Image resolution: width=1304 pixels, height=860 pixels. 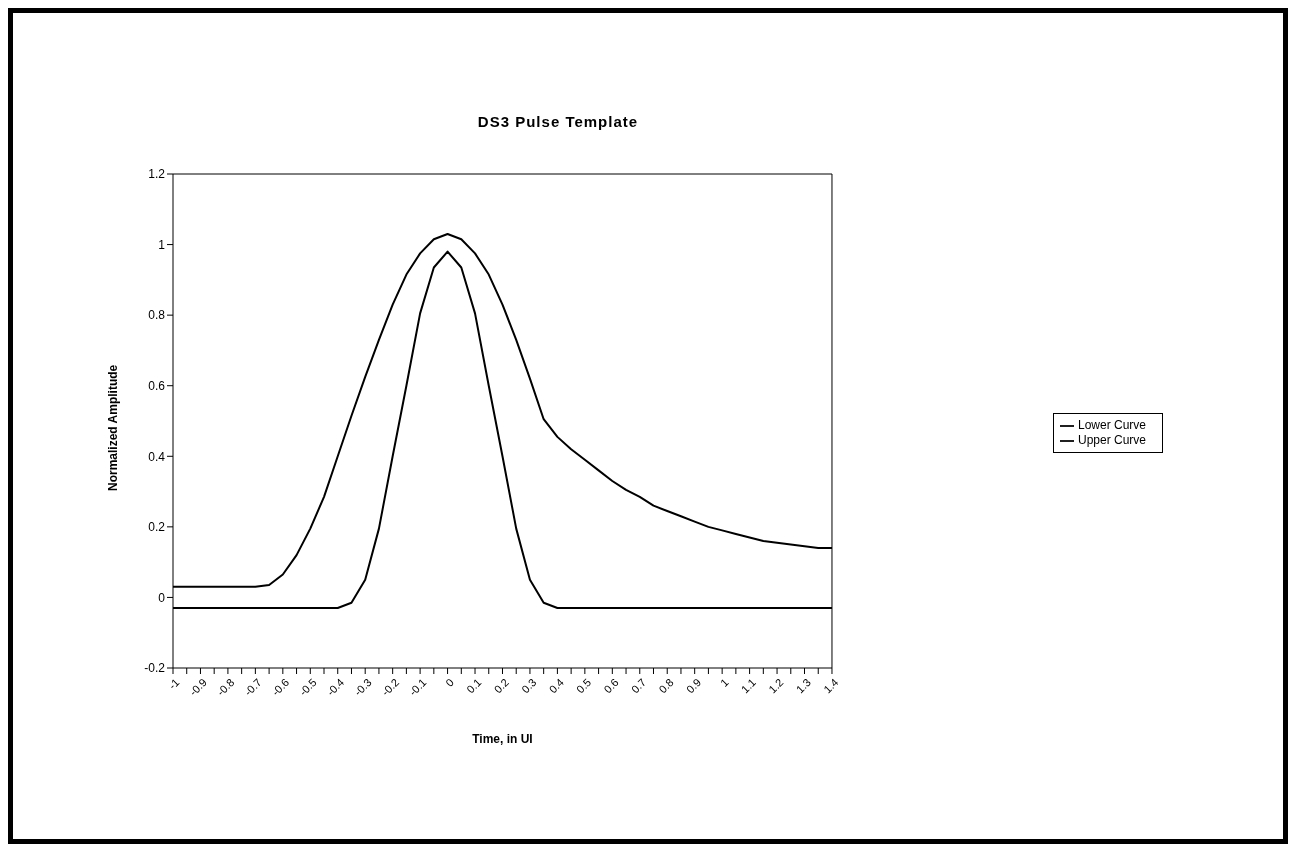 What do you see at coordinates (174, 684) in the screenshot?
I see `x-tick-label: -1` at bounding box center [174, 684].